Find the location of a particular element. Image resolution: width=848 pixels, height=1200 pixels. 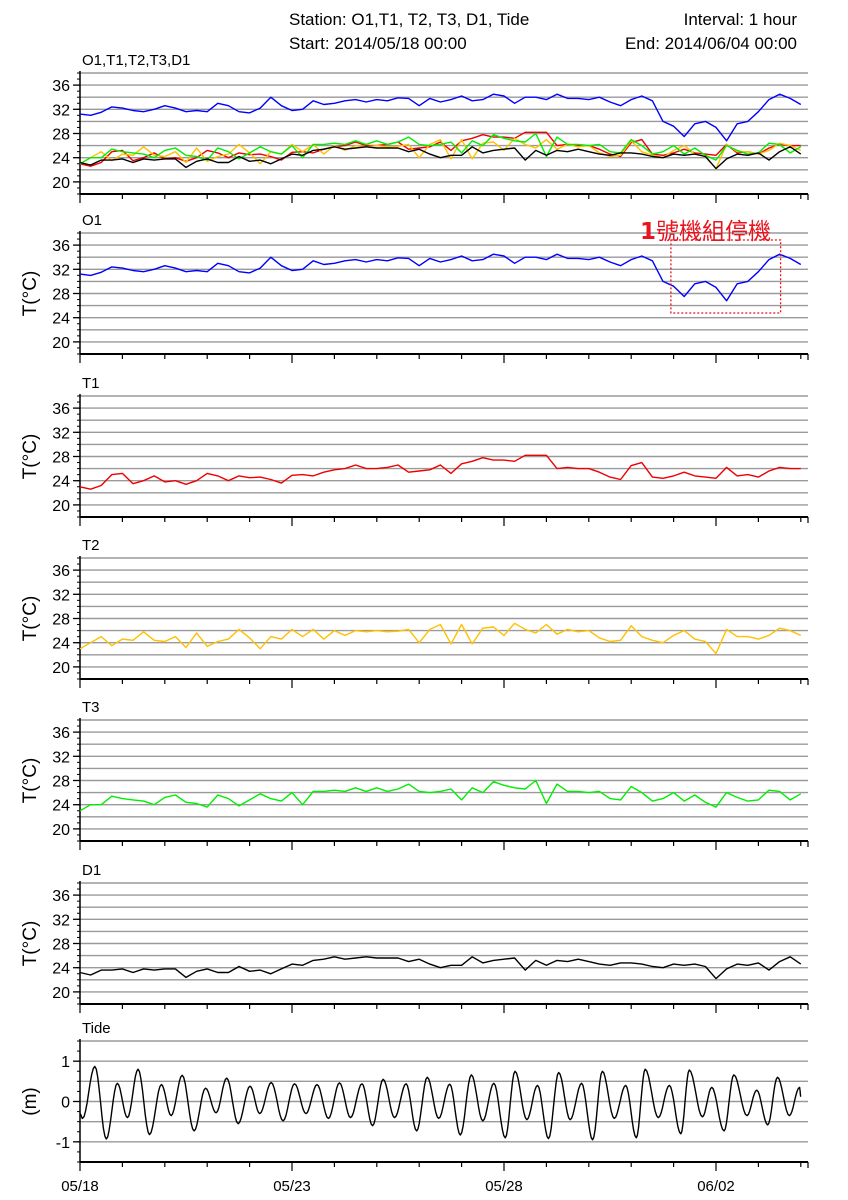

panel-o1-t1-t2-t3-d1: 36 32 28 24 20 O1,T1,T2,T3,D1 is located at coordinates (430, 127).